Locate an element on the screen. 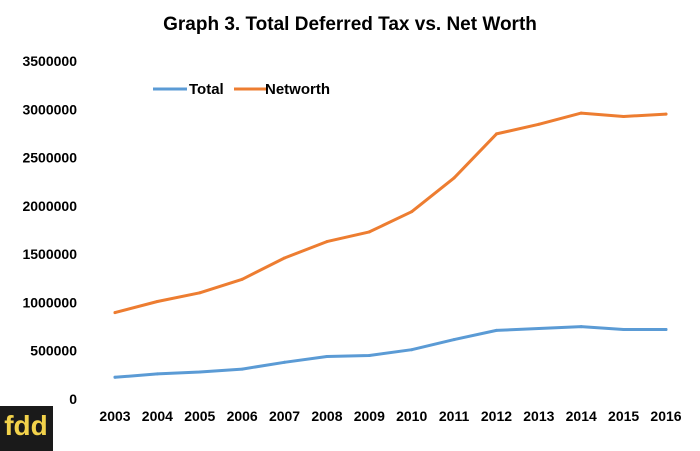 The width and height of the screenshot is (700, 451). y-tick-label: 2500000 is located at coordinates (49, 158).